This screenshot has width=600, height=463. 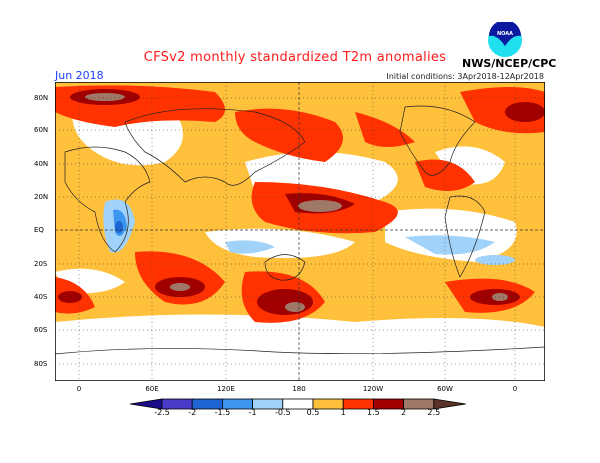 I want to click on lat-label: 60N, so click(x=41, y=130).